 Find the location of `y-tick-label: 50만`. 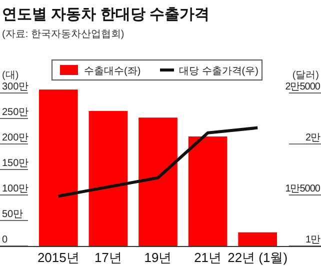

y-tick-label: 50만 is located at coordinates (13, 214).